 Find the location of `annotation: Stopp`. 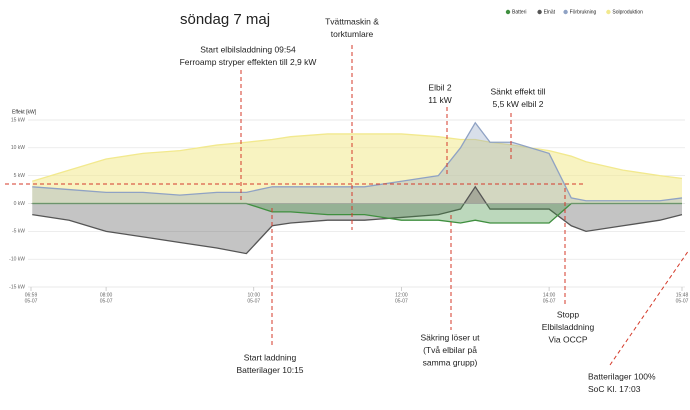

annotation: Stopp is located at coordinates (568, 314).